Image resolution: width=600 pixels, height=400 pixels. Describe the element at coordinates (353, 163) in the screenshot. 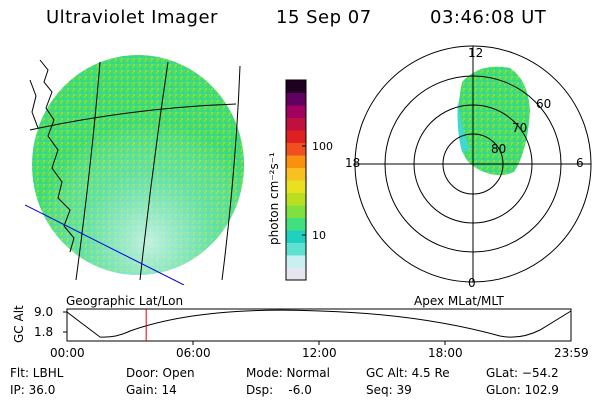

I see `mlt-18-label: 18` at that location.